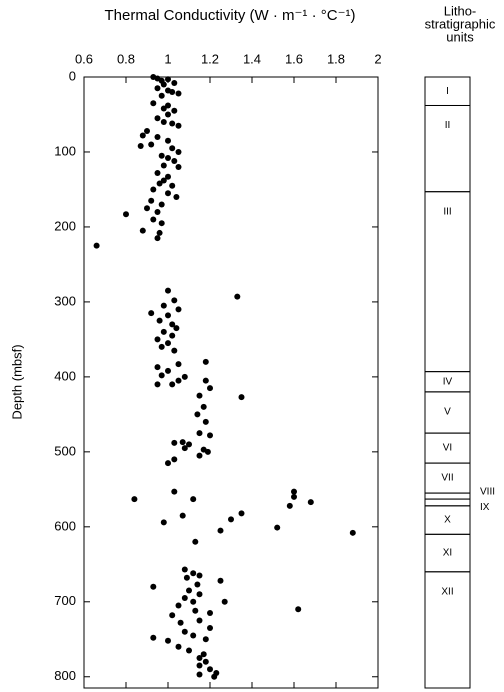 This screenshot has width=504, height=692. I want to click on y-tick-label: 100, so click(65, 150).